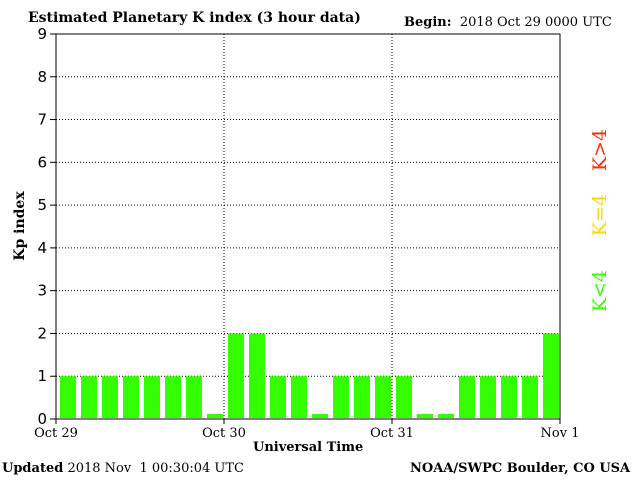  I want to click on y-tick-label: 8, so click(42, 77).